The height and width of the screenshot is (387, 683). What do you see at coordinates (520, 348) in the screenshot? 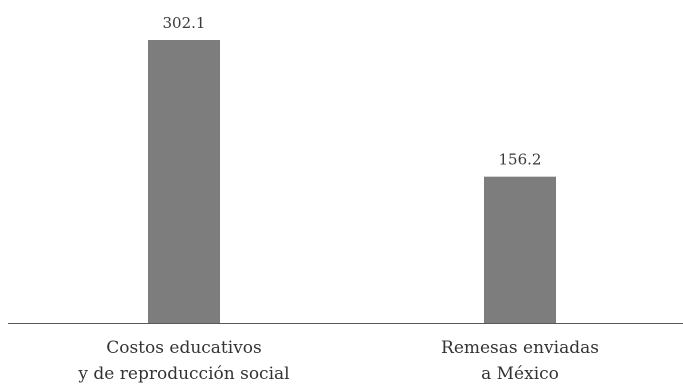
I see `category-label-2-line-1: Remesas enviadas` at bounding box center [520, 348].